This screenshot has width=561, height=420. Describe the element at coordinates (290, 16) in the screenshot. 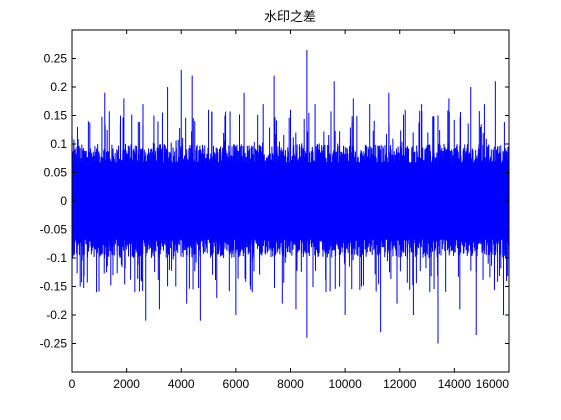

I see `chart-title: 水印之差` at that location.